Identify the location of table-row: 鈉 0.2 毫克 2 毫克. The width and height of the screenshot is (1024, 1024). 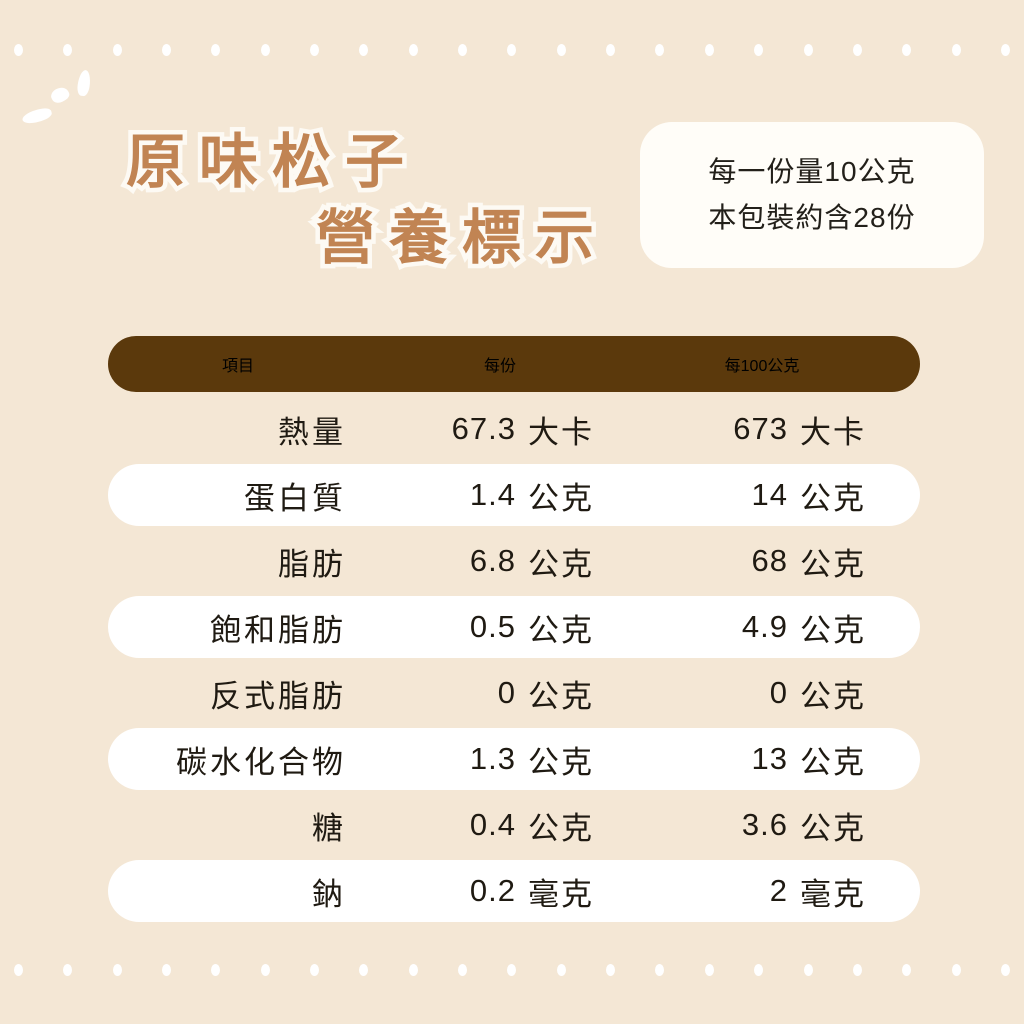
(512, 891).